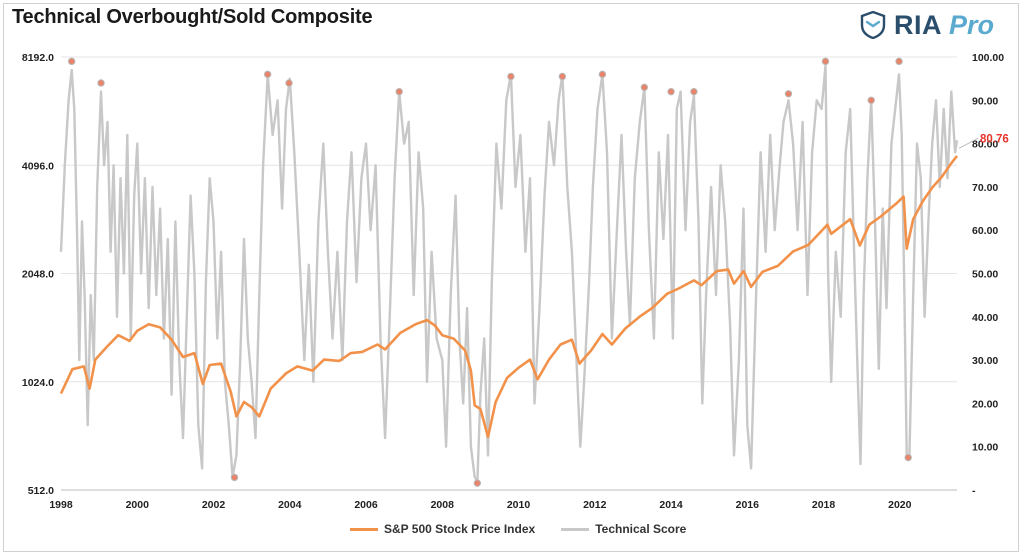 The image size is (1024, 557). I want to click on x-tick-label: 2002, so click(214, 505).